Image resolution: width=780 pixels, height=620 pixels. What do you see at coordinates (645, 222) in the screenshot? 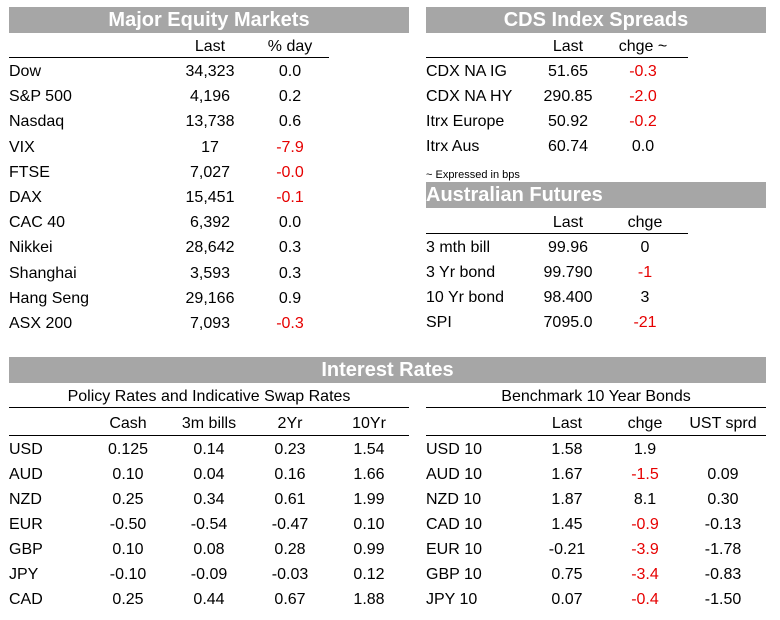
I see `futures-col-chg: chge` at bounding box center [645, 222].